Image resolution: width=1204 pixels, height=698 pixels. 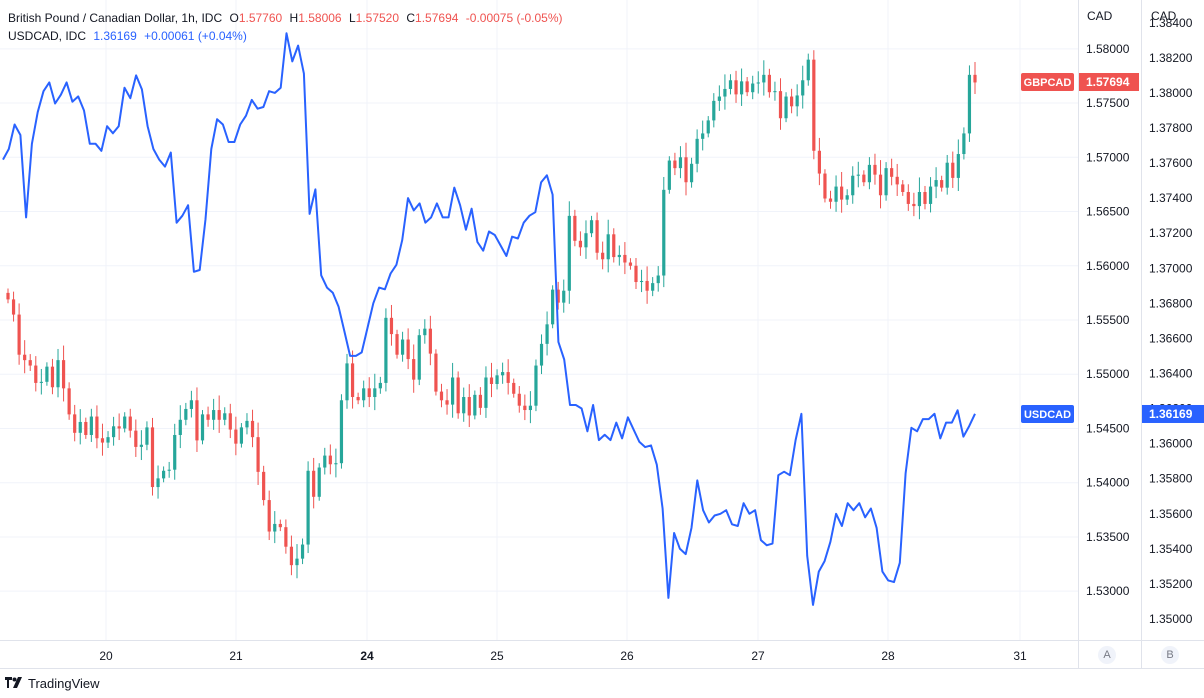 What do you see at coordinates (1047, 415) in the screenshot?
I see `usdcad-marker-label: USDCAD` at bounding box center [1047, 415].